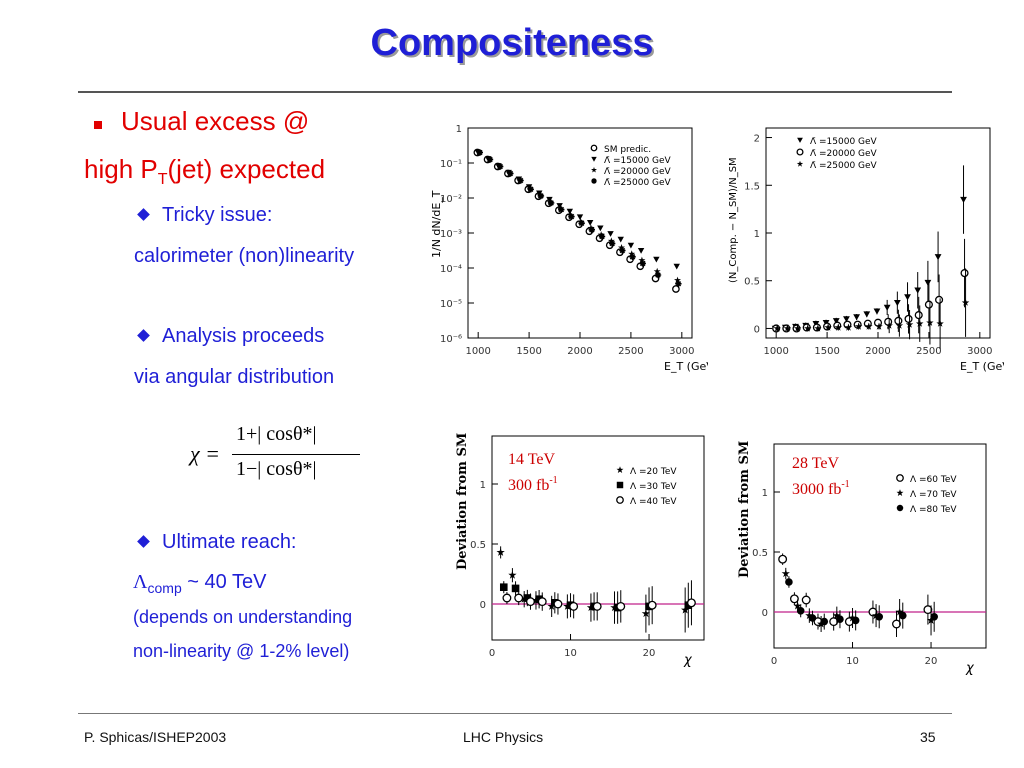 This screenshot has height=768, width=1024. Describe the element at coordinates (143, 541) in the screenshot. I see `diamond-bullet-icon` at that location.